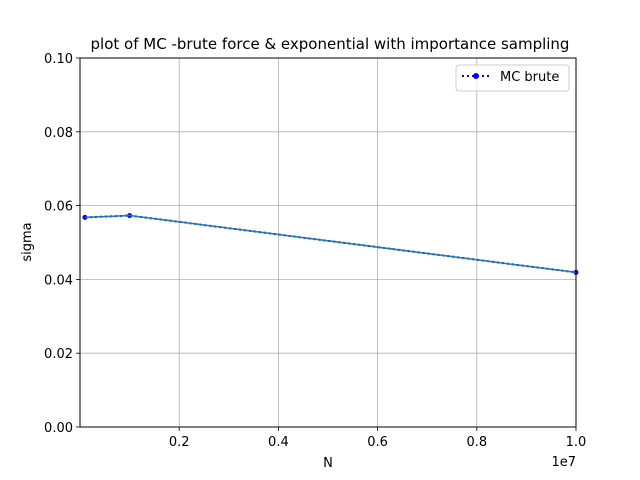 Image resolution: width=640 pixels, height=480 pixels. I want to click on series-layer, so click(330, 244).